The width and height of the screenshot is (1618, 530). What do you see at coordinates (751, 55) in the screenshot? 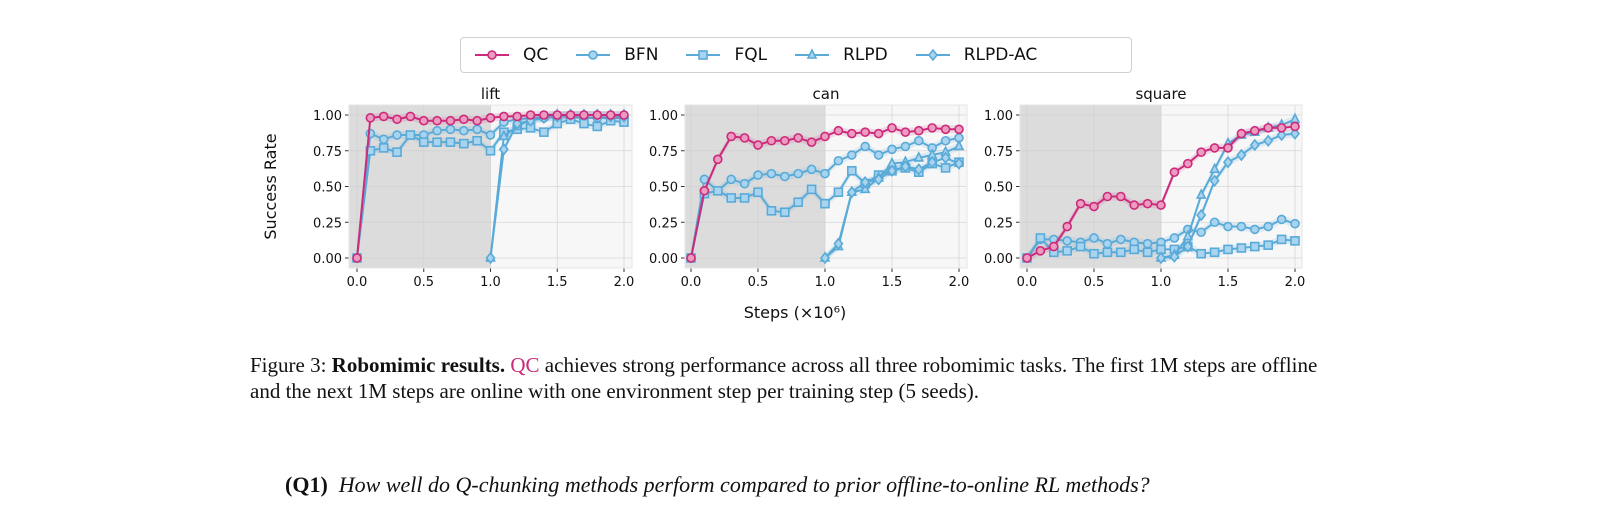
I see `legend-label: FQL` at bounding box center [751, 55].